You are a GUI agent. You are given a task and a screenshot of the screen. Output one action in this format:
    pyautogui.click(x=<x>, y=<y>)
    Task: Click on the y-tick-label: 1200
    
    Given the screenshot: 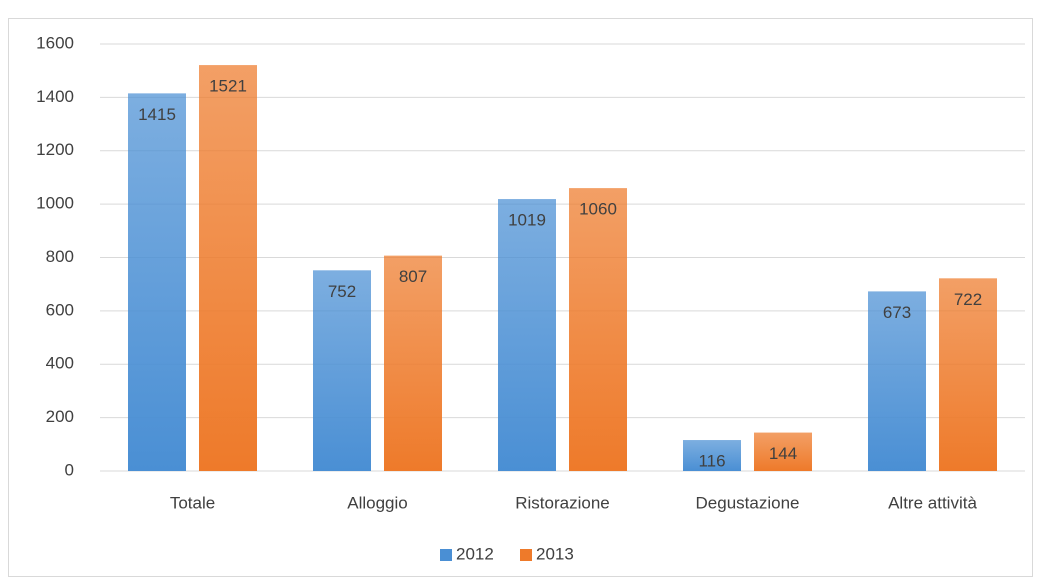 What is the action you would take?
    pyautogui.click(x=55, y=149)
    